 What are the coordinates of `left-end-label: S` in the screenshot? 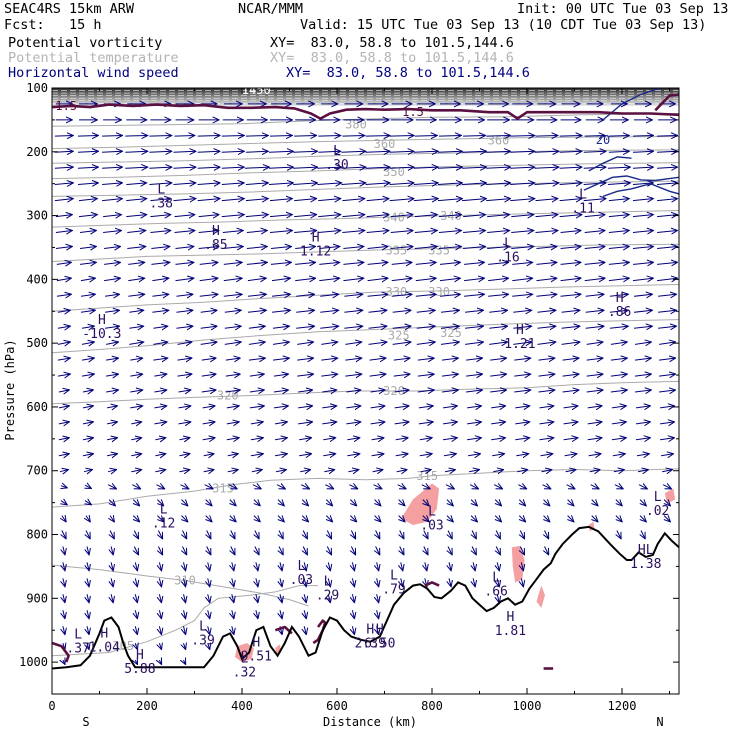 It's located at (85, 722).